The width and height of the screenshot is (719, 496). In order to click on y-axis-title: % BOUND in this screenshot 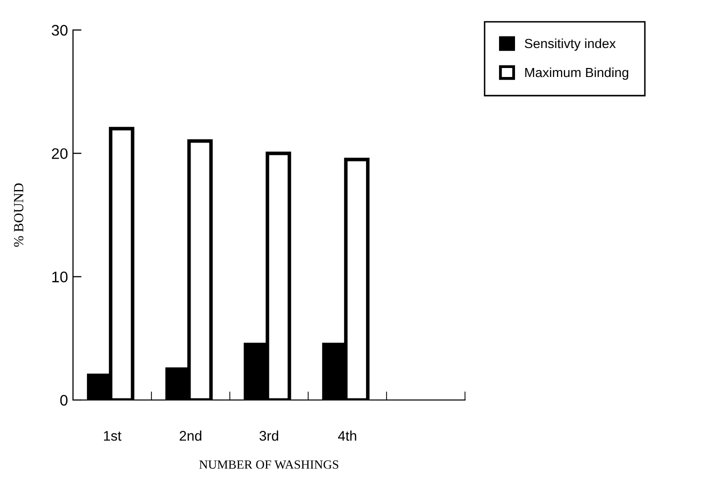, I will do `click(19, 215)`.